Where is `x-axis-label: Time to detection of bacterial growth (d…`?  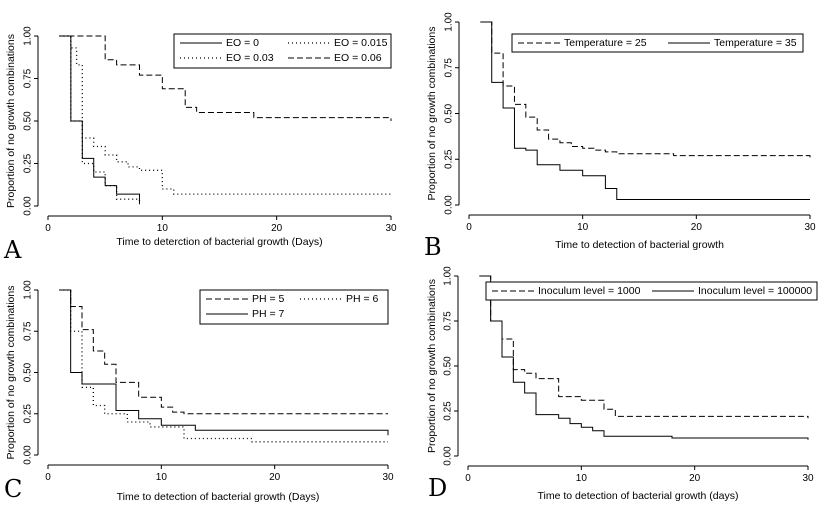
x-axis-label: Time to detection of bacterial growth (d… is located at coordinates (638, 496).